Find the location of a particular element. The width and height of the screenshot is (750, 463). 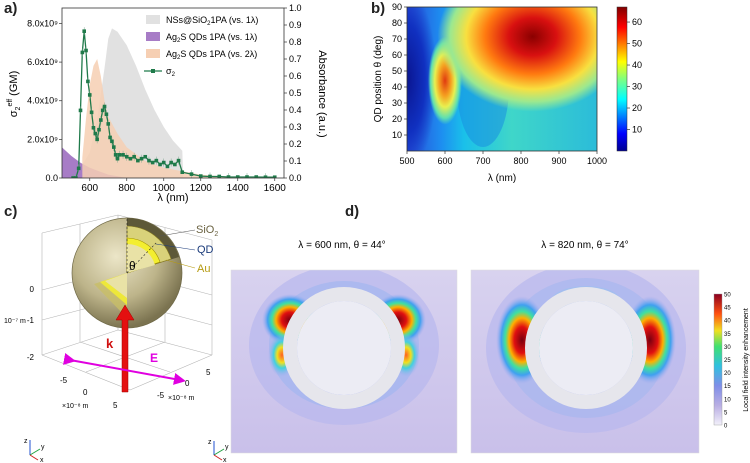

field-map-right is located at coordinates (585, 361).